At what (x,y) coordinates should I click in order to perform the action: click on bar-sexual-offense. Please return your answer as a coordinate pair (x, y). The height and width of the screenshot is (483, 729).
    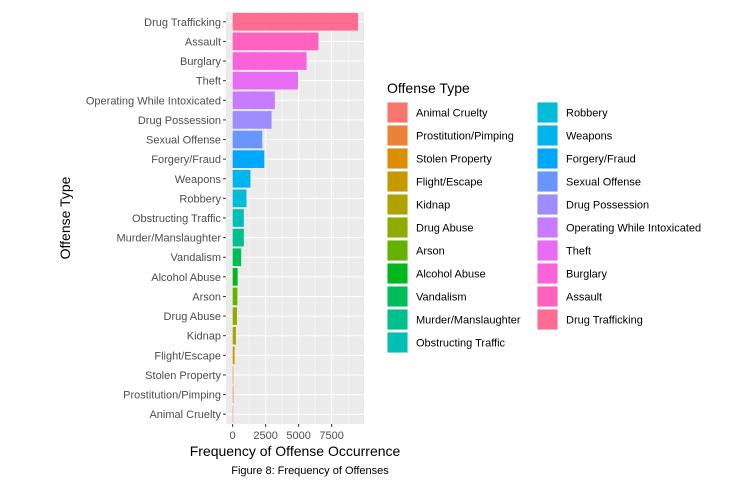
    Looking at the image, I should click on (247, 139).